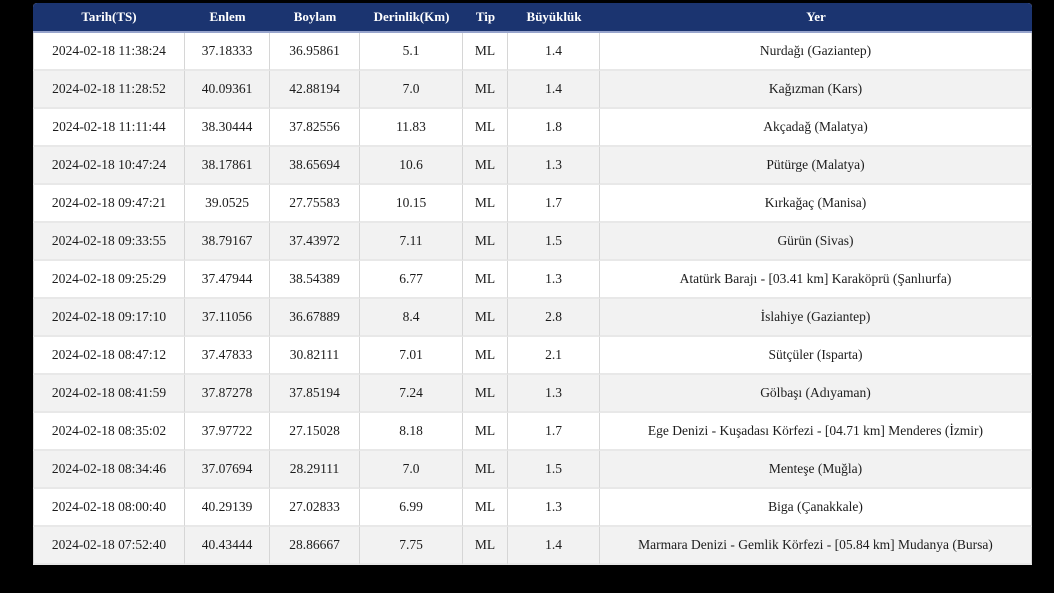  Describe the element at coordinates (411, 128) in the screenshot. I see `cell-derinlik: 11.83` at that location.